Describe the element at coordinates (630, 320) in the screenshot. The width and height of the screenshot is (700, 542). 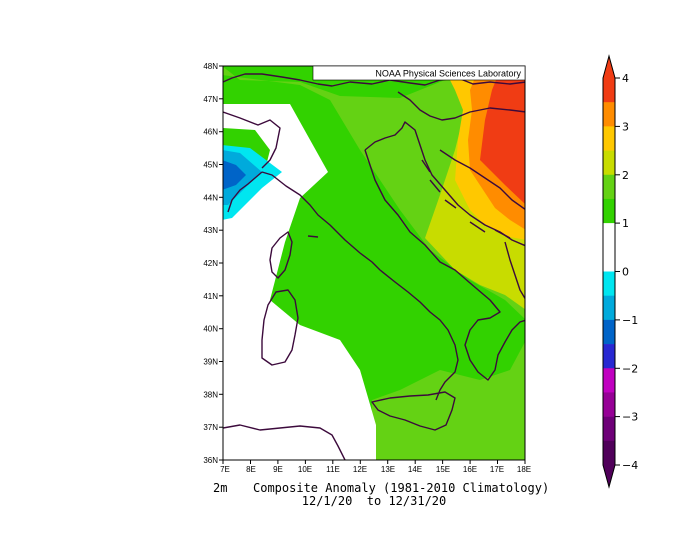
I see `colorbar-tick-label: −1` at that location.